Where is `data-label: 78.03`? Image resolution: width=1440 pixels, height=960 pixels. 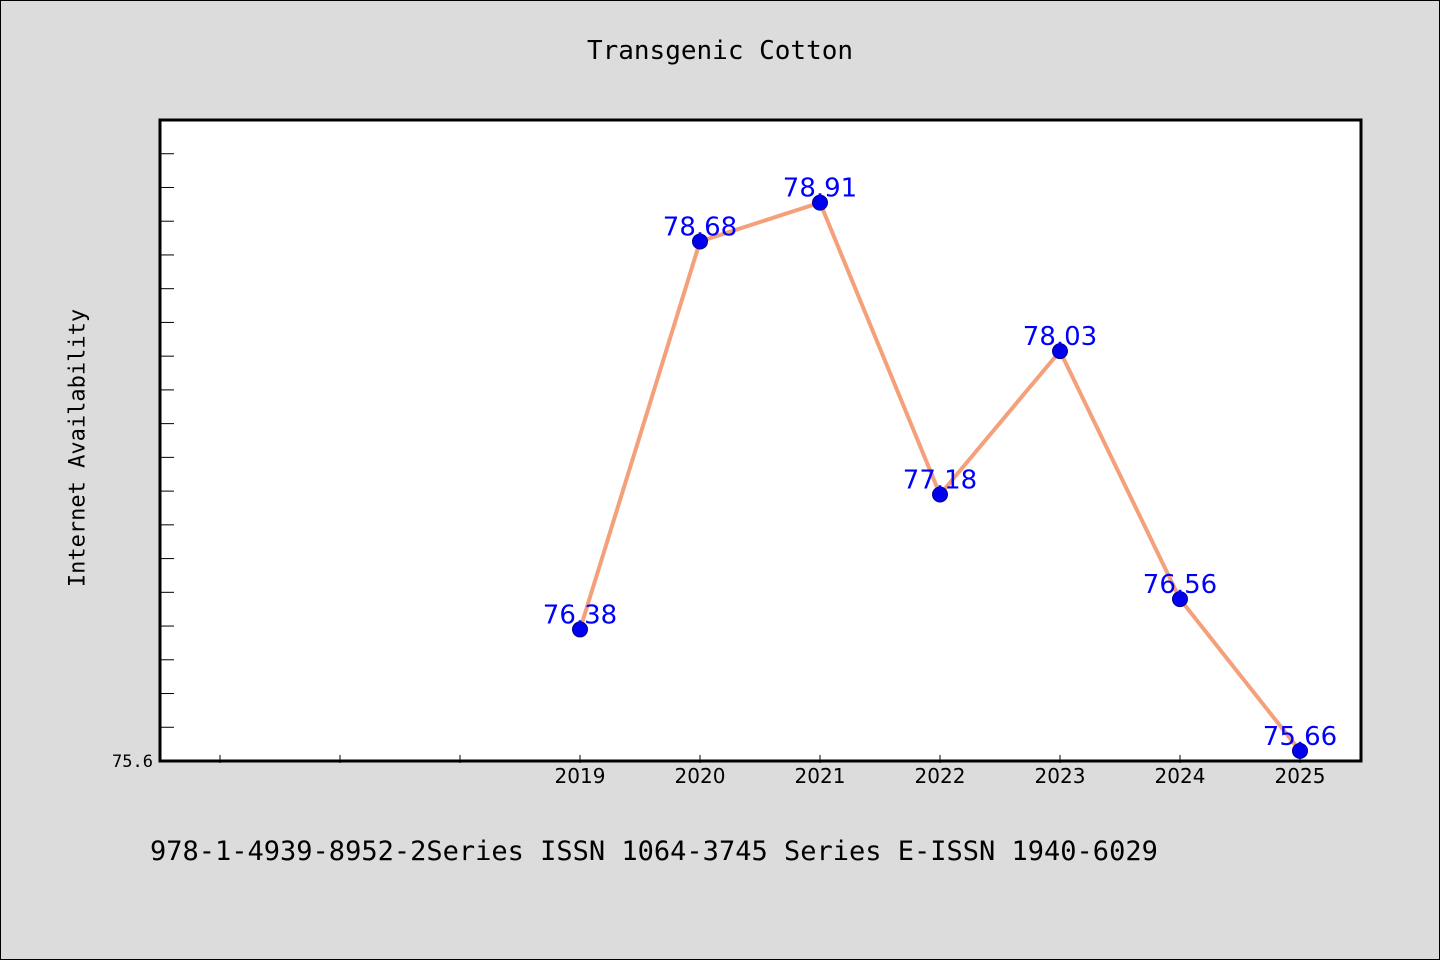 data-label: 78.03 is located at coordinates (1060, 337).